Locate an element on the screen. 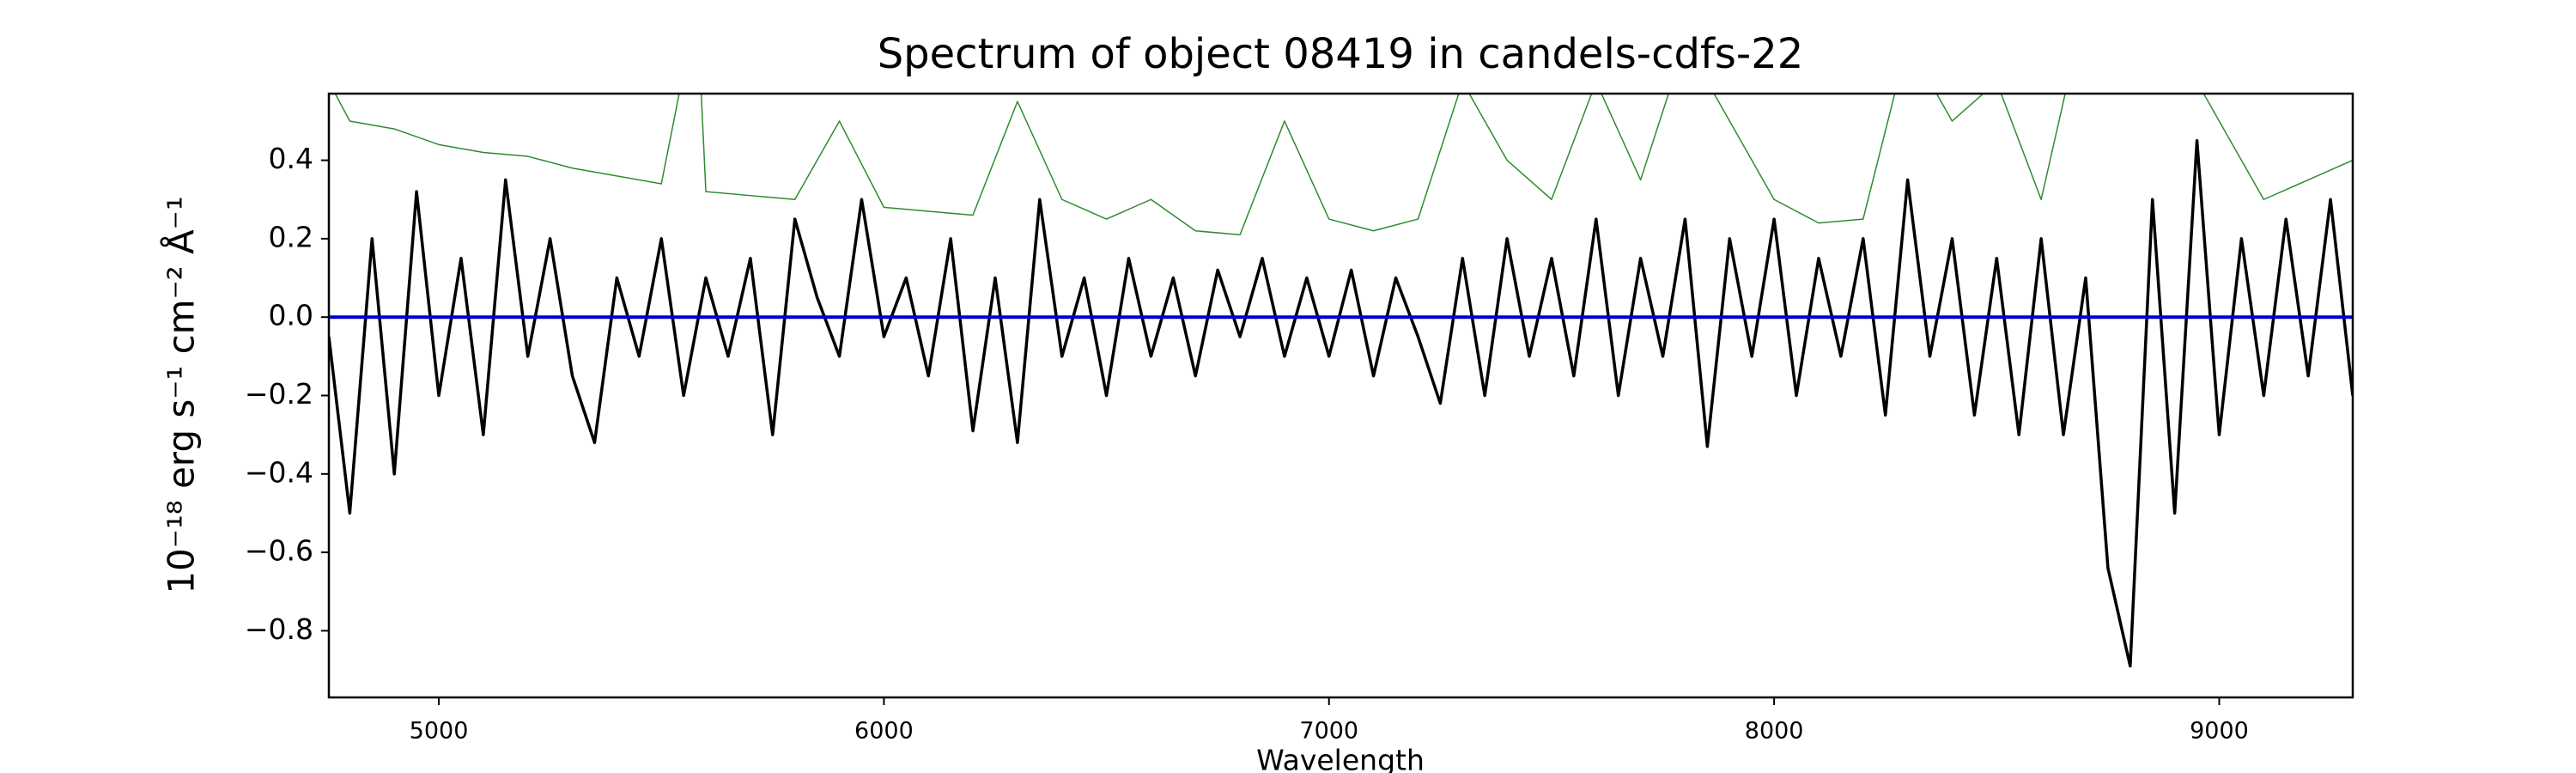 The width and height of the screenshot is (2576, 773). x-tick-label: 9000 is located at coordinates (2219, 731).